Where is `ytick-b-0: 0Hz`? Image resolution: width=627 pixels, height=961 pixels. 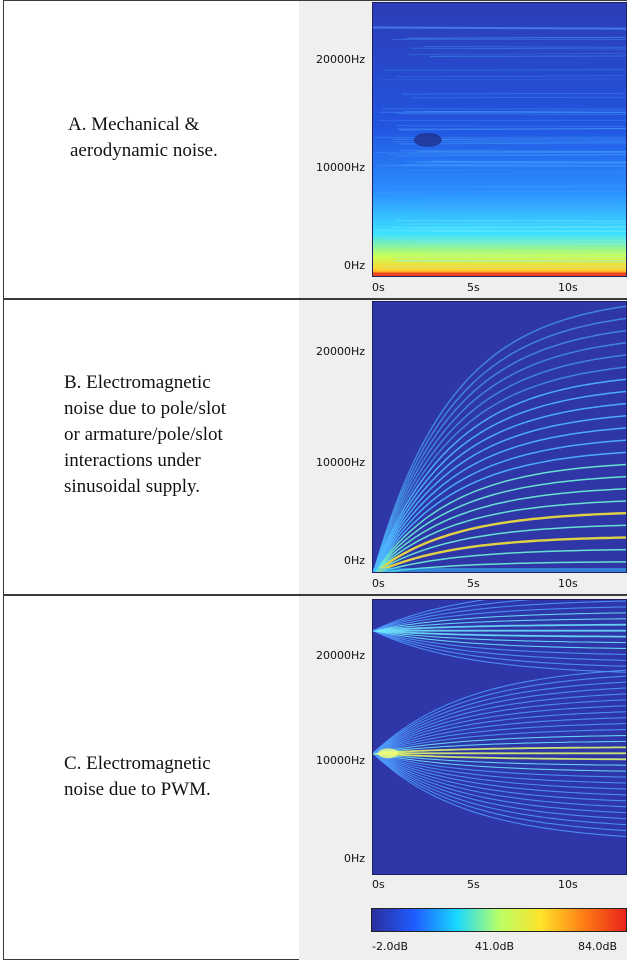 ytick-b-0: 0Hz is located at coordinates (354, 560).